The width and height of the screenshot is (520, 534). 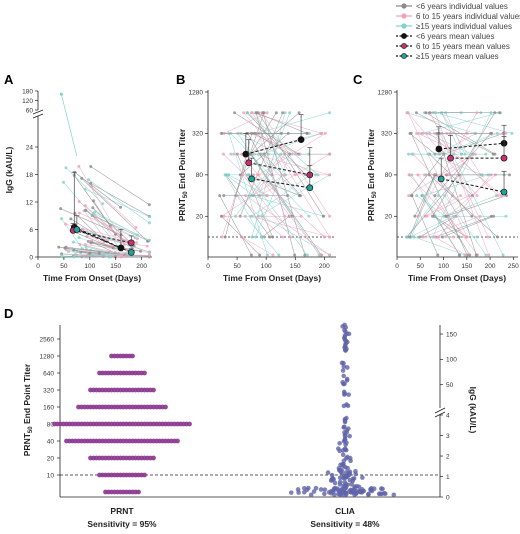 What do you see at coordinates (47, 356) in the screenshot?
I see `panel-d-left-ytick-label-7: 1280` at bounding box center [47, 356].